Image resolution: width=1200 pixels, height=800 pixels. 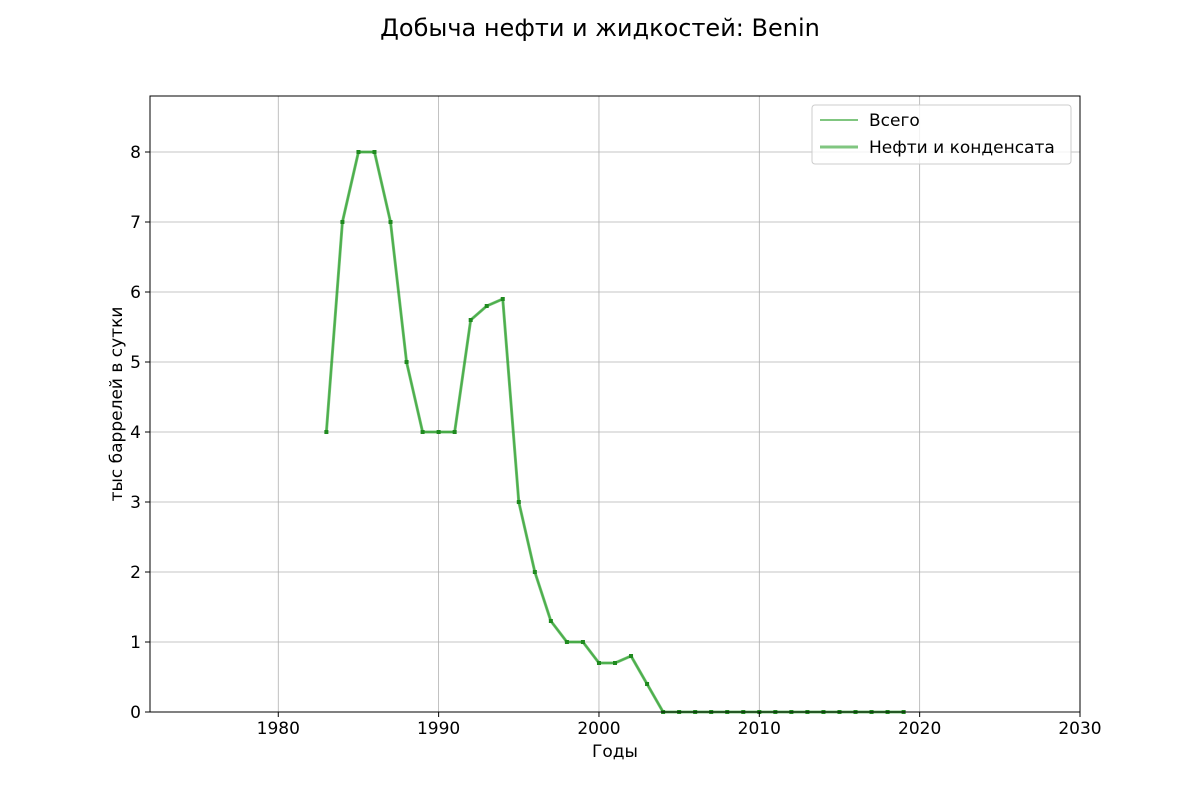 What do you see at coordinates (1079, 729) in the screenshot?
I see `x-tick-label: 2030` at bounding box center [1079, 729].